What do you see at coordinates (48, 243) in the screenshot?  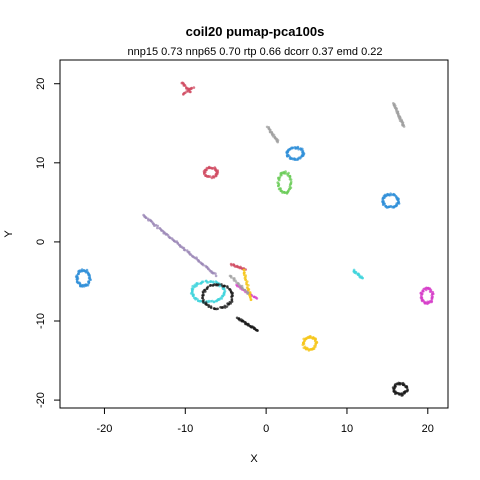 I see `y-axis: -20 -10 0 10 20` at bounding box center [48, 243].